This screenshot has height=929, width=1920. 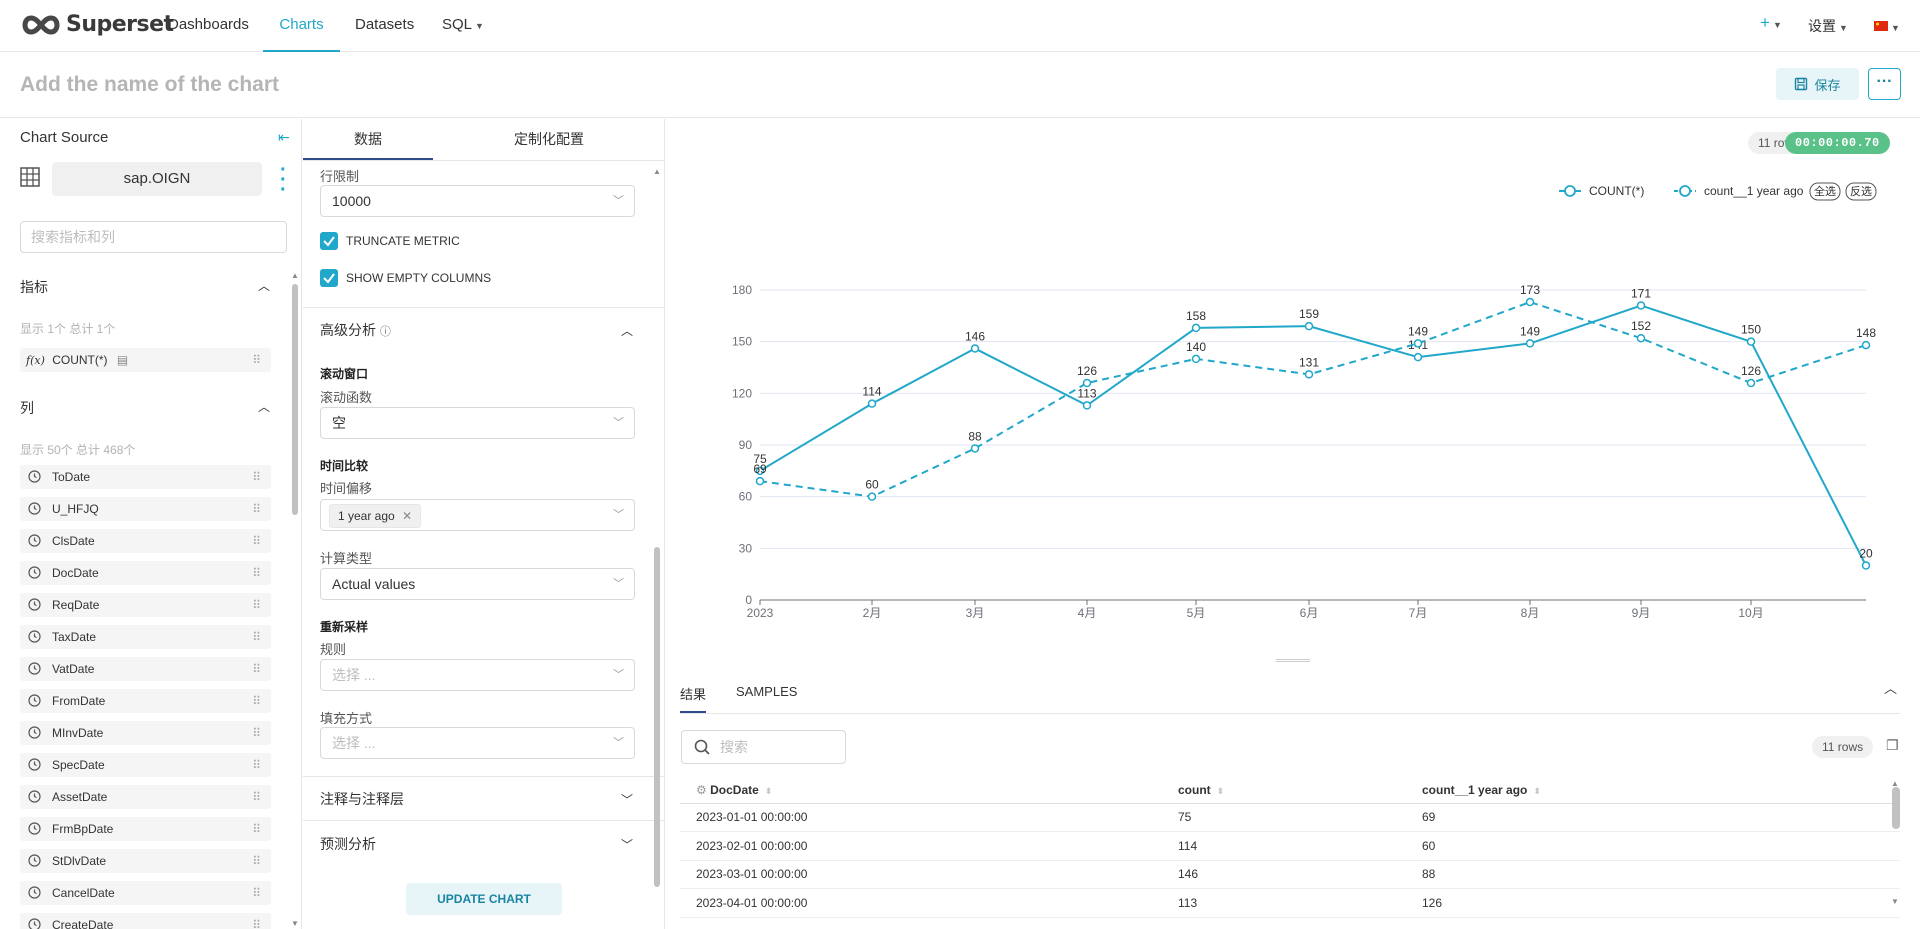 I want to click on table-row: 2023-01-01 00:00:00 75 69, so click(x=1290, y=818).